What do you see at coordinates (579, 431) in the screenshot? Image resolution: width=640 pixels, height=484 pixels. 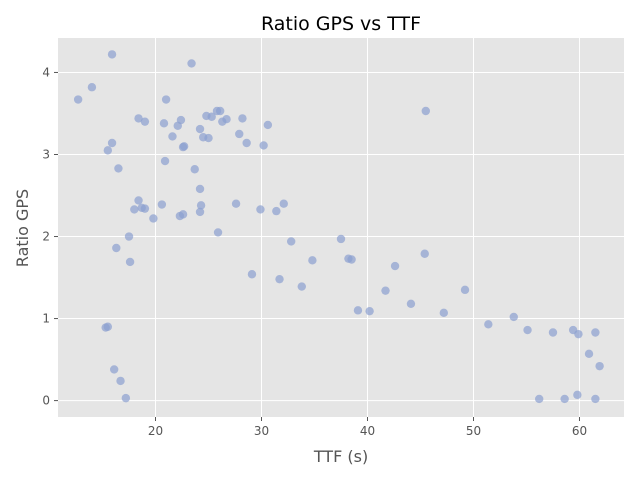 I see `x-tick-label: 60` at bounding box center [579, 431].